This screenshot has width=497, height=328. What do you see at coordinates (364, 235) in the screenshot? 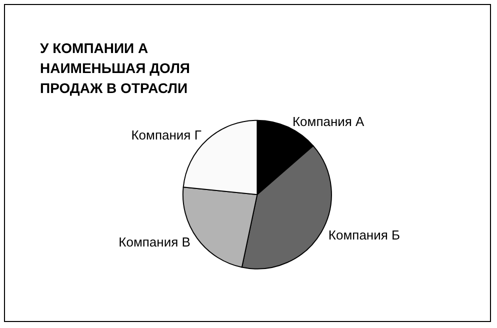
I see `slice-label: Компания Б` at bounding box center [364, 235].